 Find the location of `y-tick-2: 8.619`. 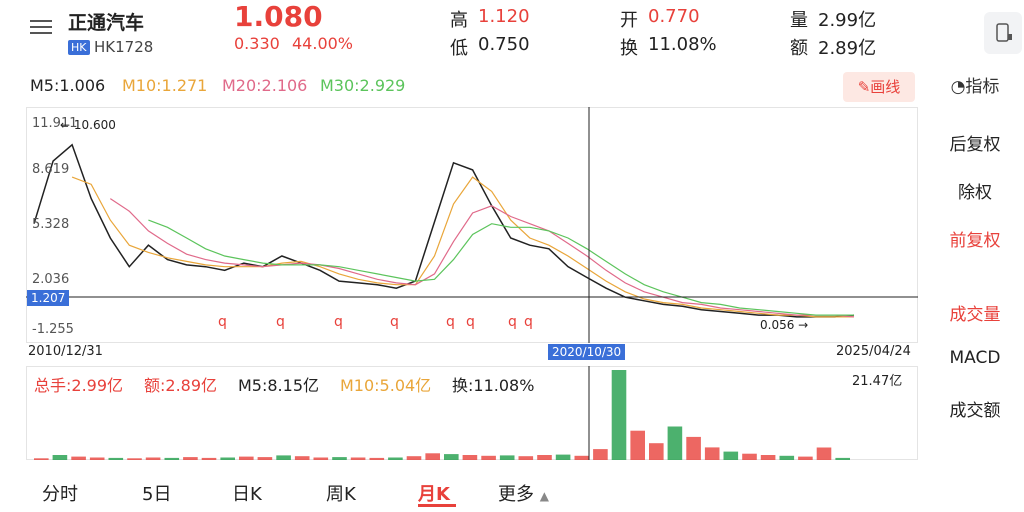

y-tick-2: 8.619 is located at coordinates (51, 169).